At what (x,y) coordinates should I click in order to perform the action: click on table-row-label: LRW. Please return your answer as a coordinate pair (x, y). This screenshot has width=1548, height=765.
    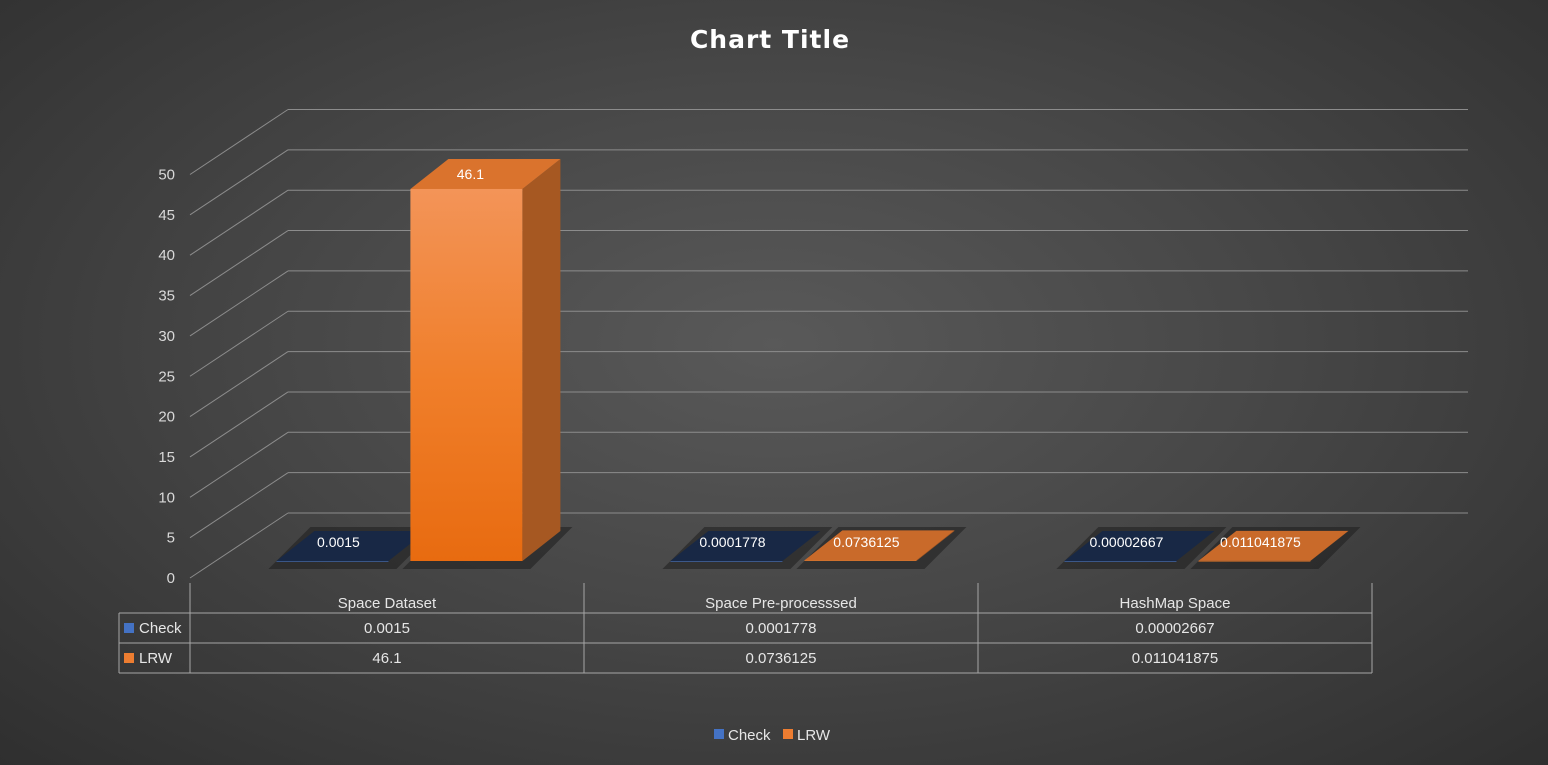
    Looking at the image, I should click on (156, 658).